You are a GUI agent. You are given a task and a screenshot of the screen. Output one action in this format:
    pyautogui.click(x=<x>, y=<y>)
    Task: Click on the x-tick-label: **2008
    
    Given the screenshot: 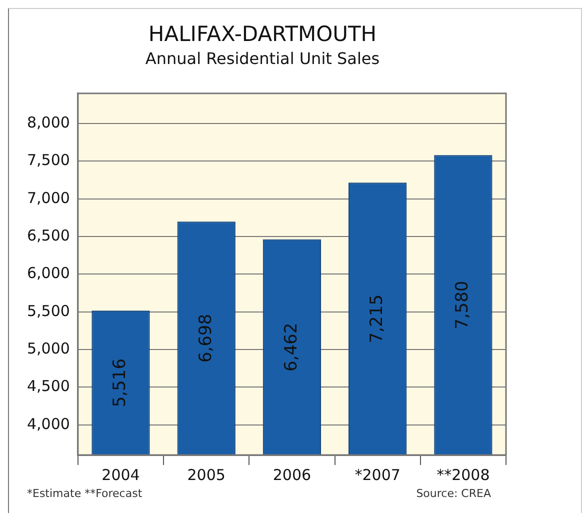 What is the action you would take?
    pyautogui.click(x=463, y=475)
    